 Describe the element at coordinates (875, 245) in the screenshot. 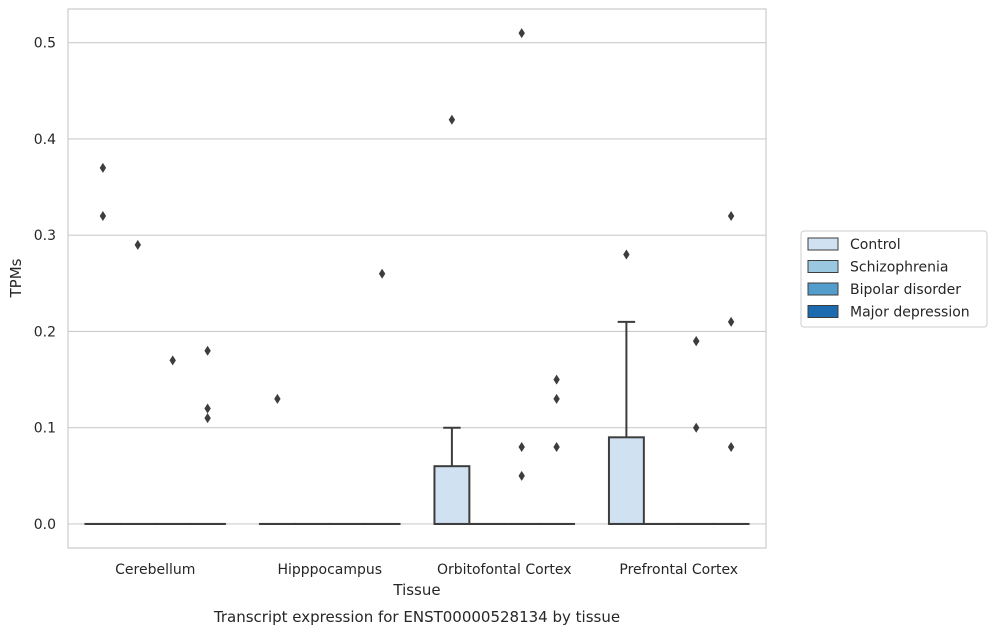

I see `legend-label: Control` at that location.